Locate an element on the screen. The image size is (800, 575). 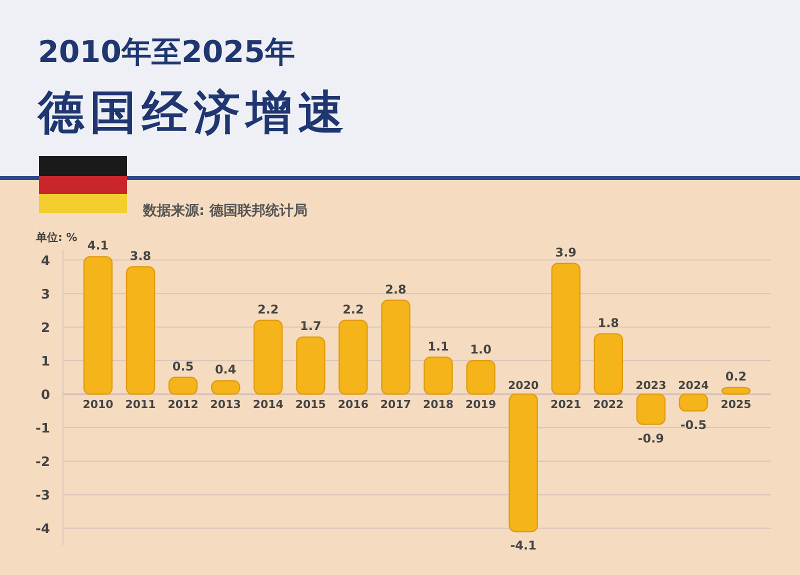
x-tick-label: 2023 is located at coordinates (651, 385).